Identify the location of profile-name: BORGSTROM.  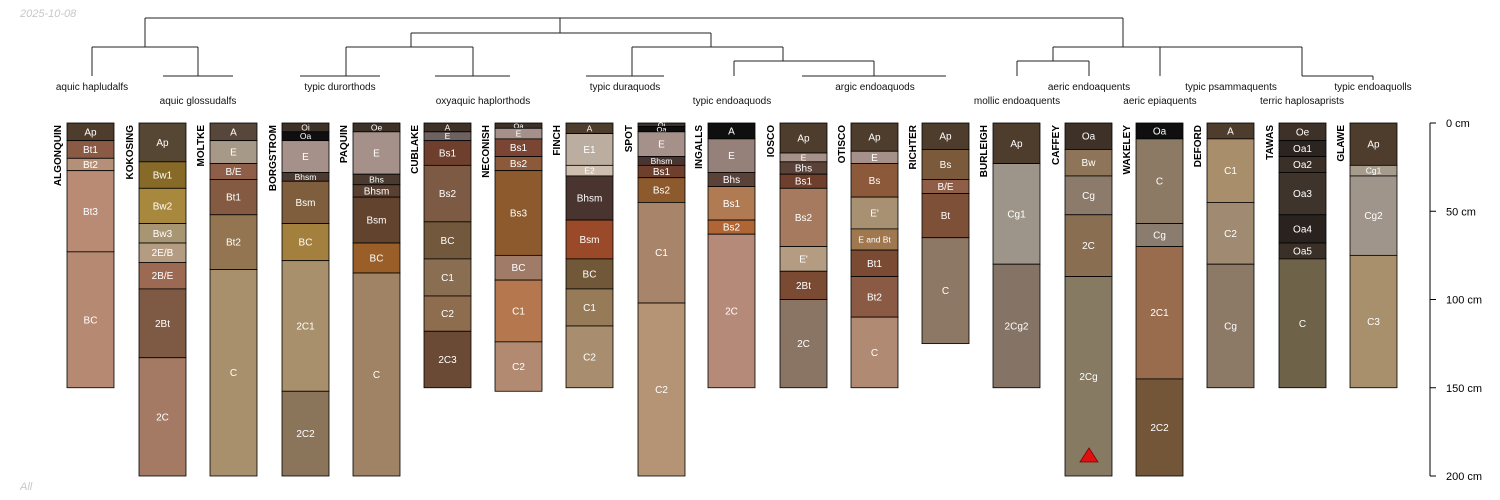
(273, 158).